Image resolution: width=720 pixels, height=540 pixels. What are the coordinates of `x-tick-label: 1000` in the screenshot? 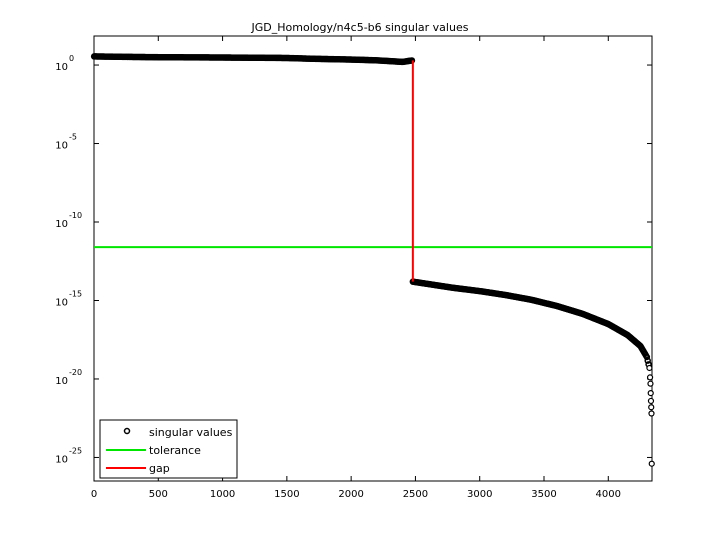 It's located at (222, 494).